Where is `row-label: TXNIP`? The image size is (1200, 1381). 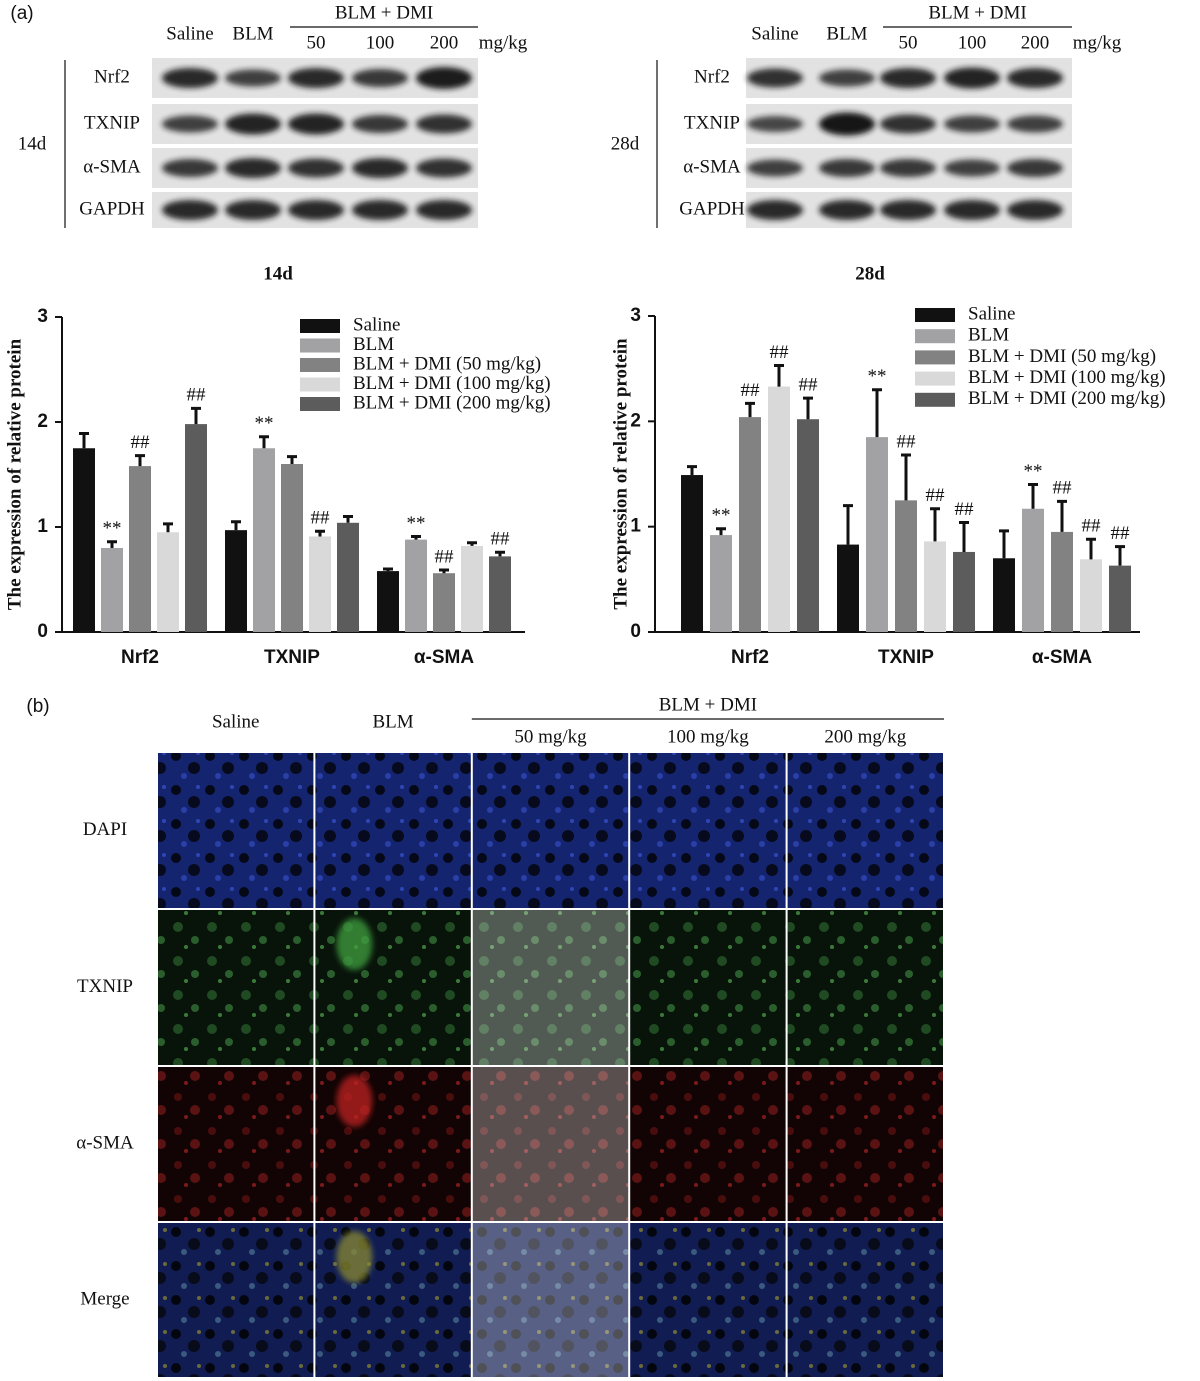 row-label: TXNIP is located at coordinates (712, 122).